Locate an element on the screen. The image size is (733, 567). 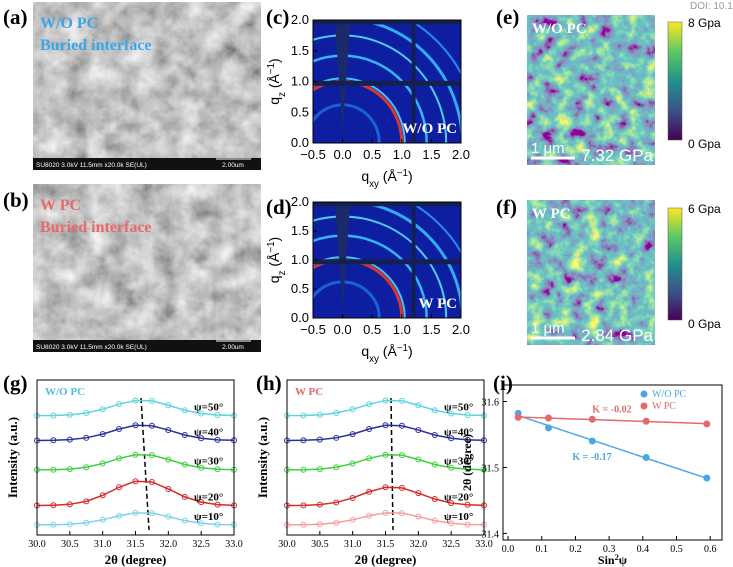
y-axis-label-part: ) is located at coordinates (274, 60).